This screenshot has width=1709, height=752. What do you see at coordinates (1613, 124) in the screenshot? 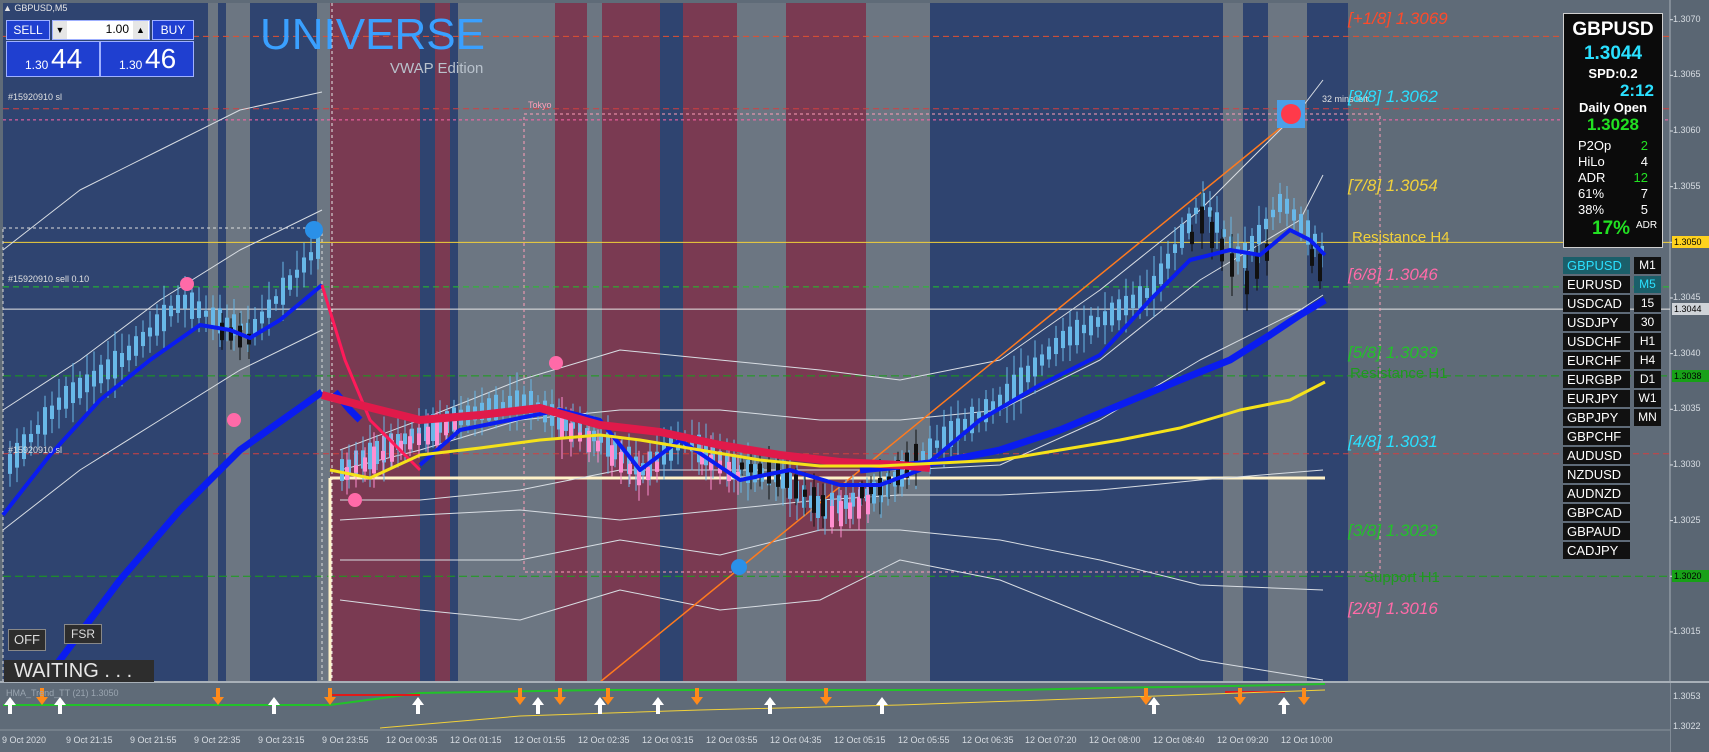
I see `info-daily-open: 1.3028` at bounding box center [1613, 124].